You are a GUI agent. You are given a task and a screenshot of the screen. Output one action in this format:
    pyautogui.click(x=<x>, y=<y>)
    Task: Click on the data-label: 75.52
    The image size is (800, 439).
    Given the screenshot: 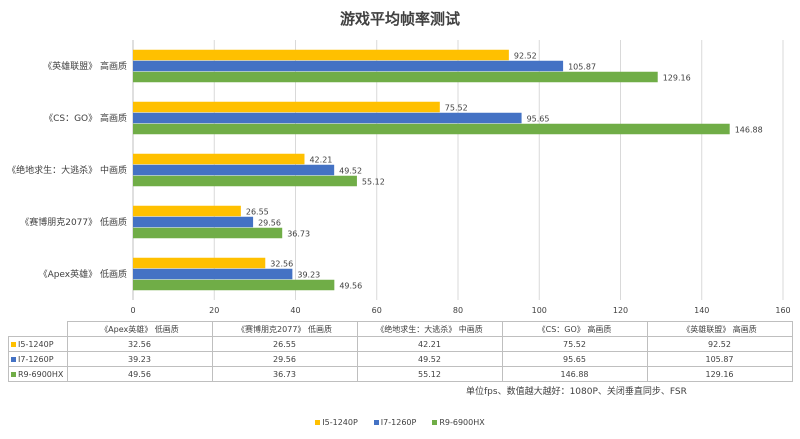 What is the action you would take?
    pyautogui.click(x=456, y=107)
    